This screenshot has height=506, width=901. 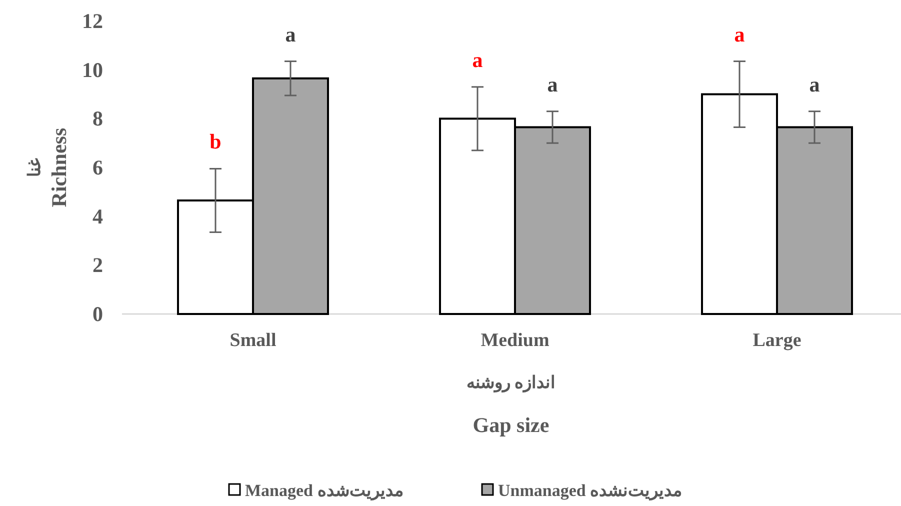 I want to click on y-tick-label: 2, so click(x=97, y=265).